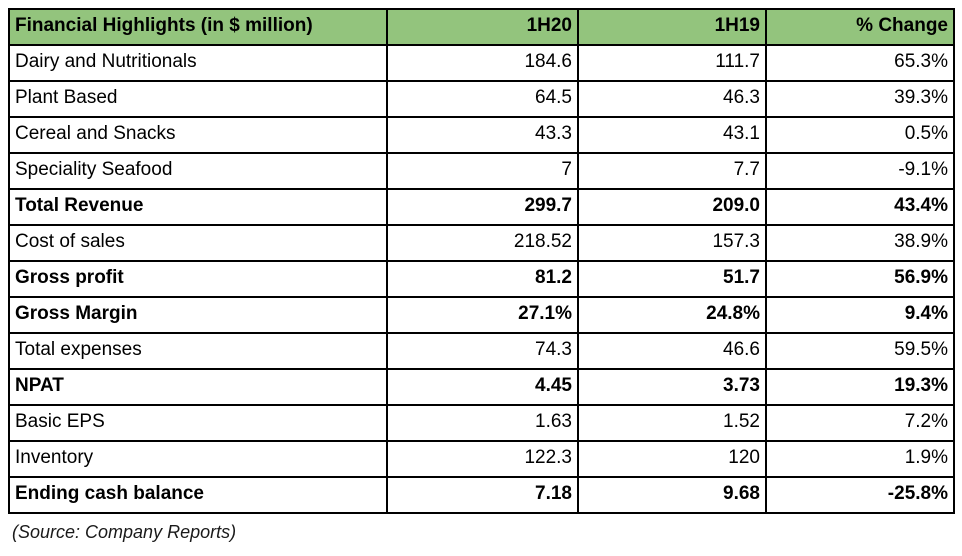 Image resolution: width=962 pixels, height=556 pixels. Describe the element at coordinates (860, 63) in the screenshot. I see `pct-change-cell: 65.3%` at that location.